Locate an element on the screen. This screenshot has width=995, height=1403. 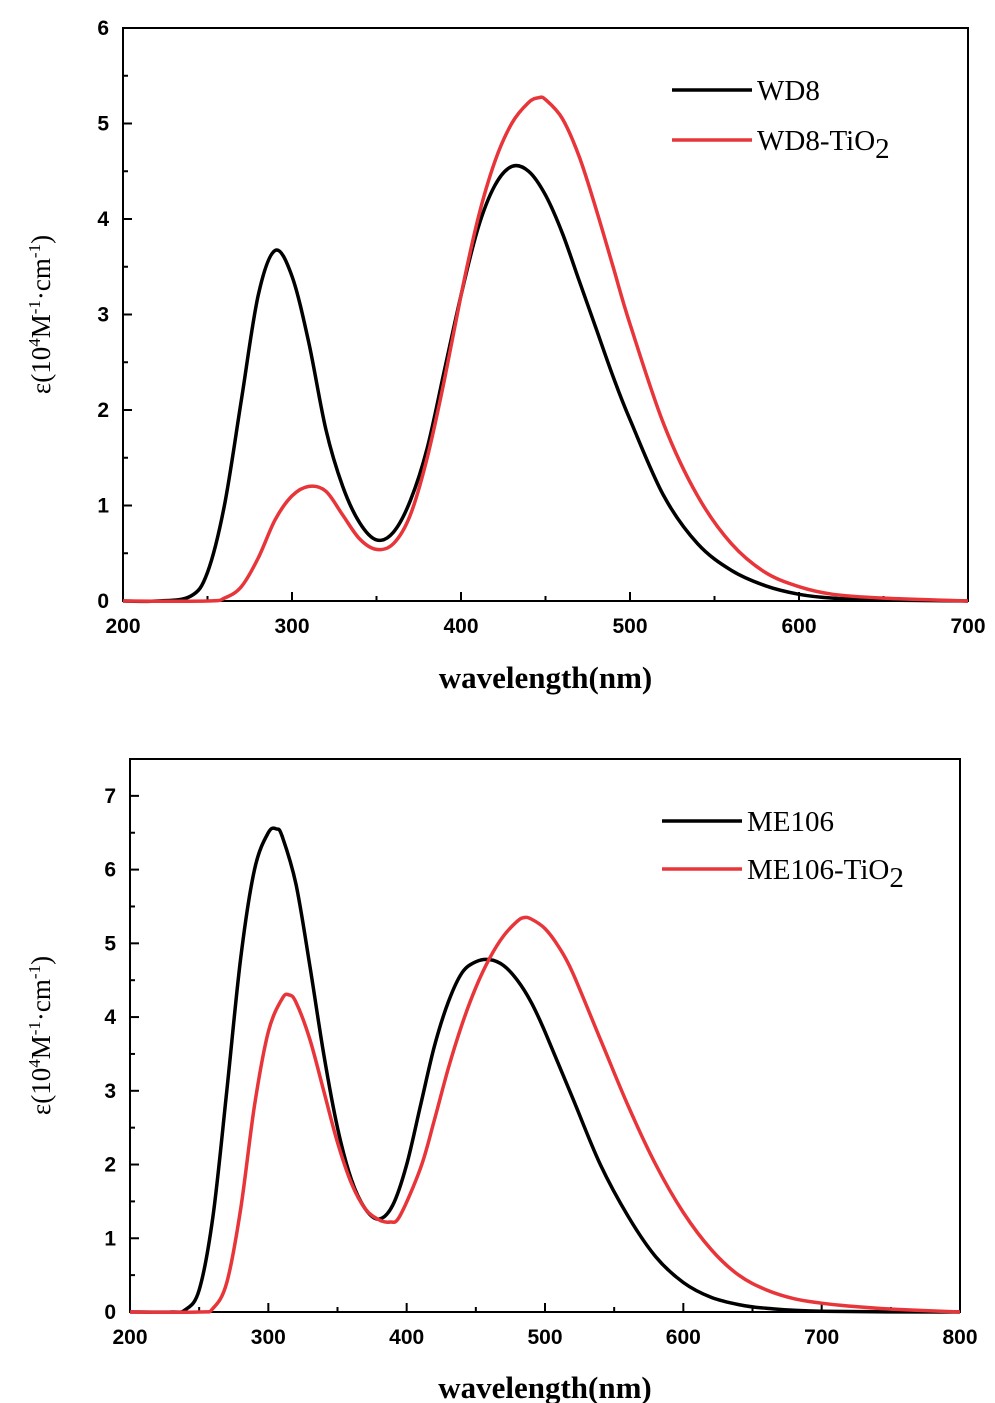
legend-label-base: WD8-TiO is located at coordinates (816, 141).